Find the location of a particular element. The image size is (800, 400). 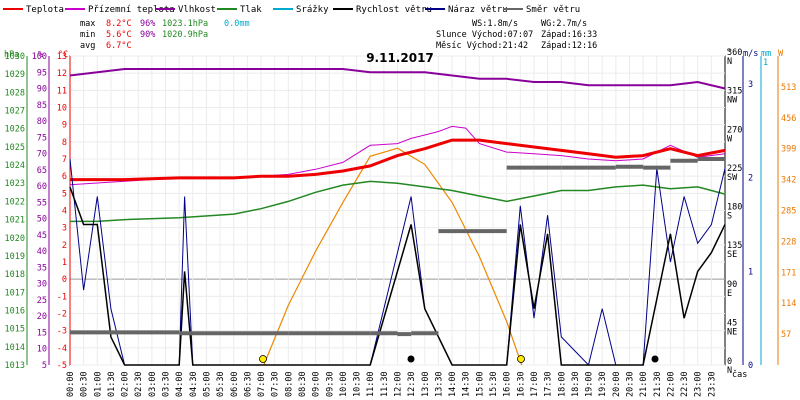

time-tick-label: 15:00 is located at coordinates (480, 384).